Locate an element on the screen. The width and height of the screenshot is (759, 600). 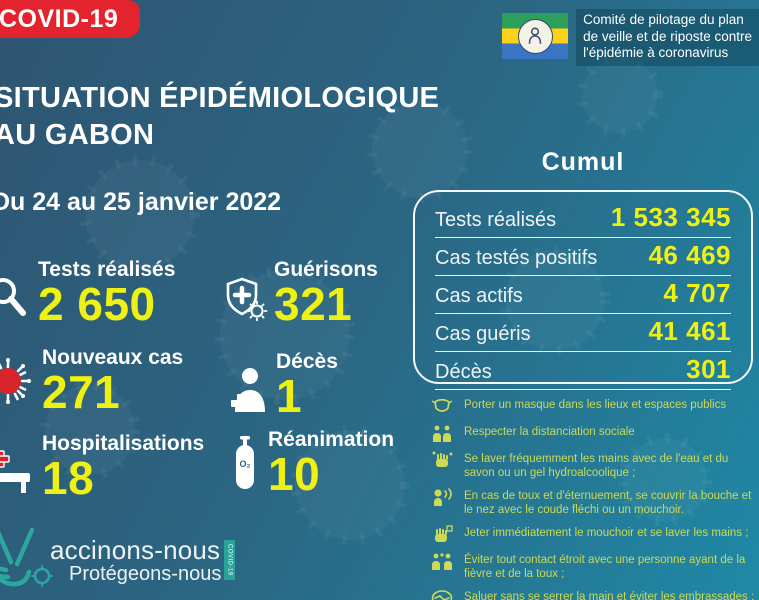
no-handshake-icon is located at coordinates (442, 595).